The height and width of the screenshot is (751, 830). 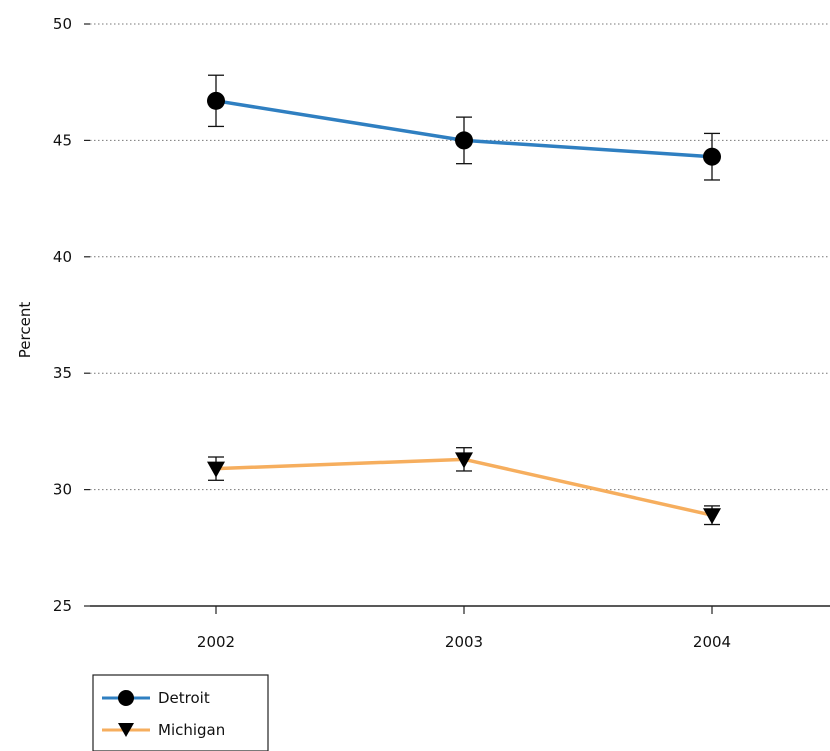 What do you see at coordinates (464, 628) in the screenshot?
I see `x-axis-ticks: 2002 2003 2004` at bounding box center [464, 628].